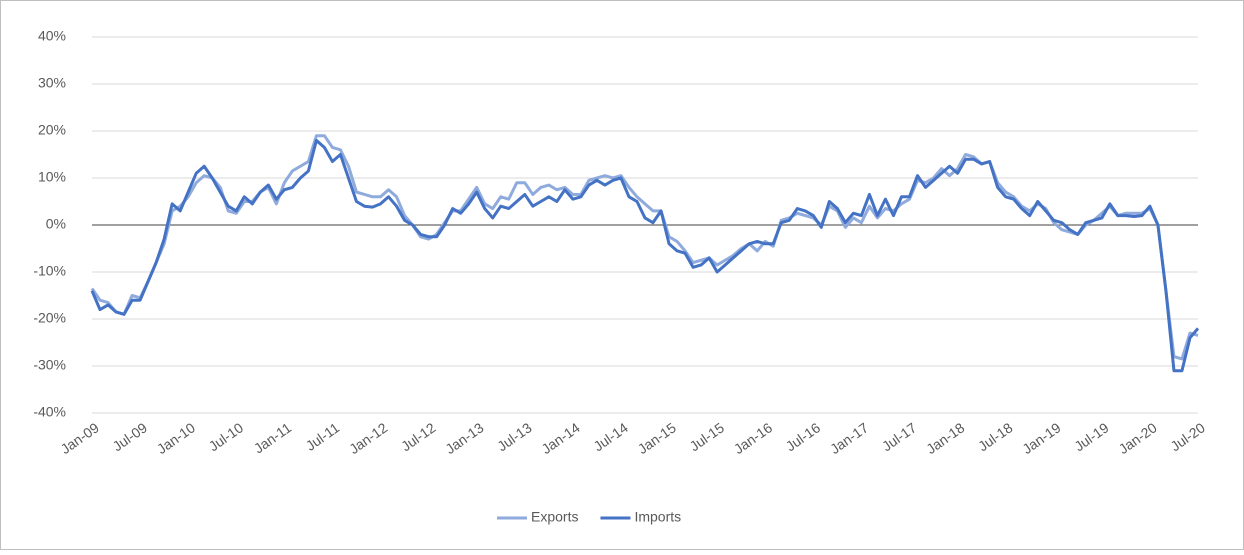  I want to click on y-tick-label: 40%, so click(52, 36).